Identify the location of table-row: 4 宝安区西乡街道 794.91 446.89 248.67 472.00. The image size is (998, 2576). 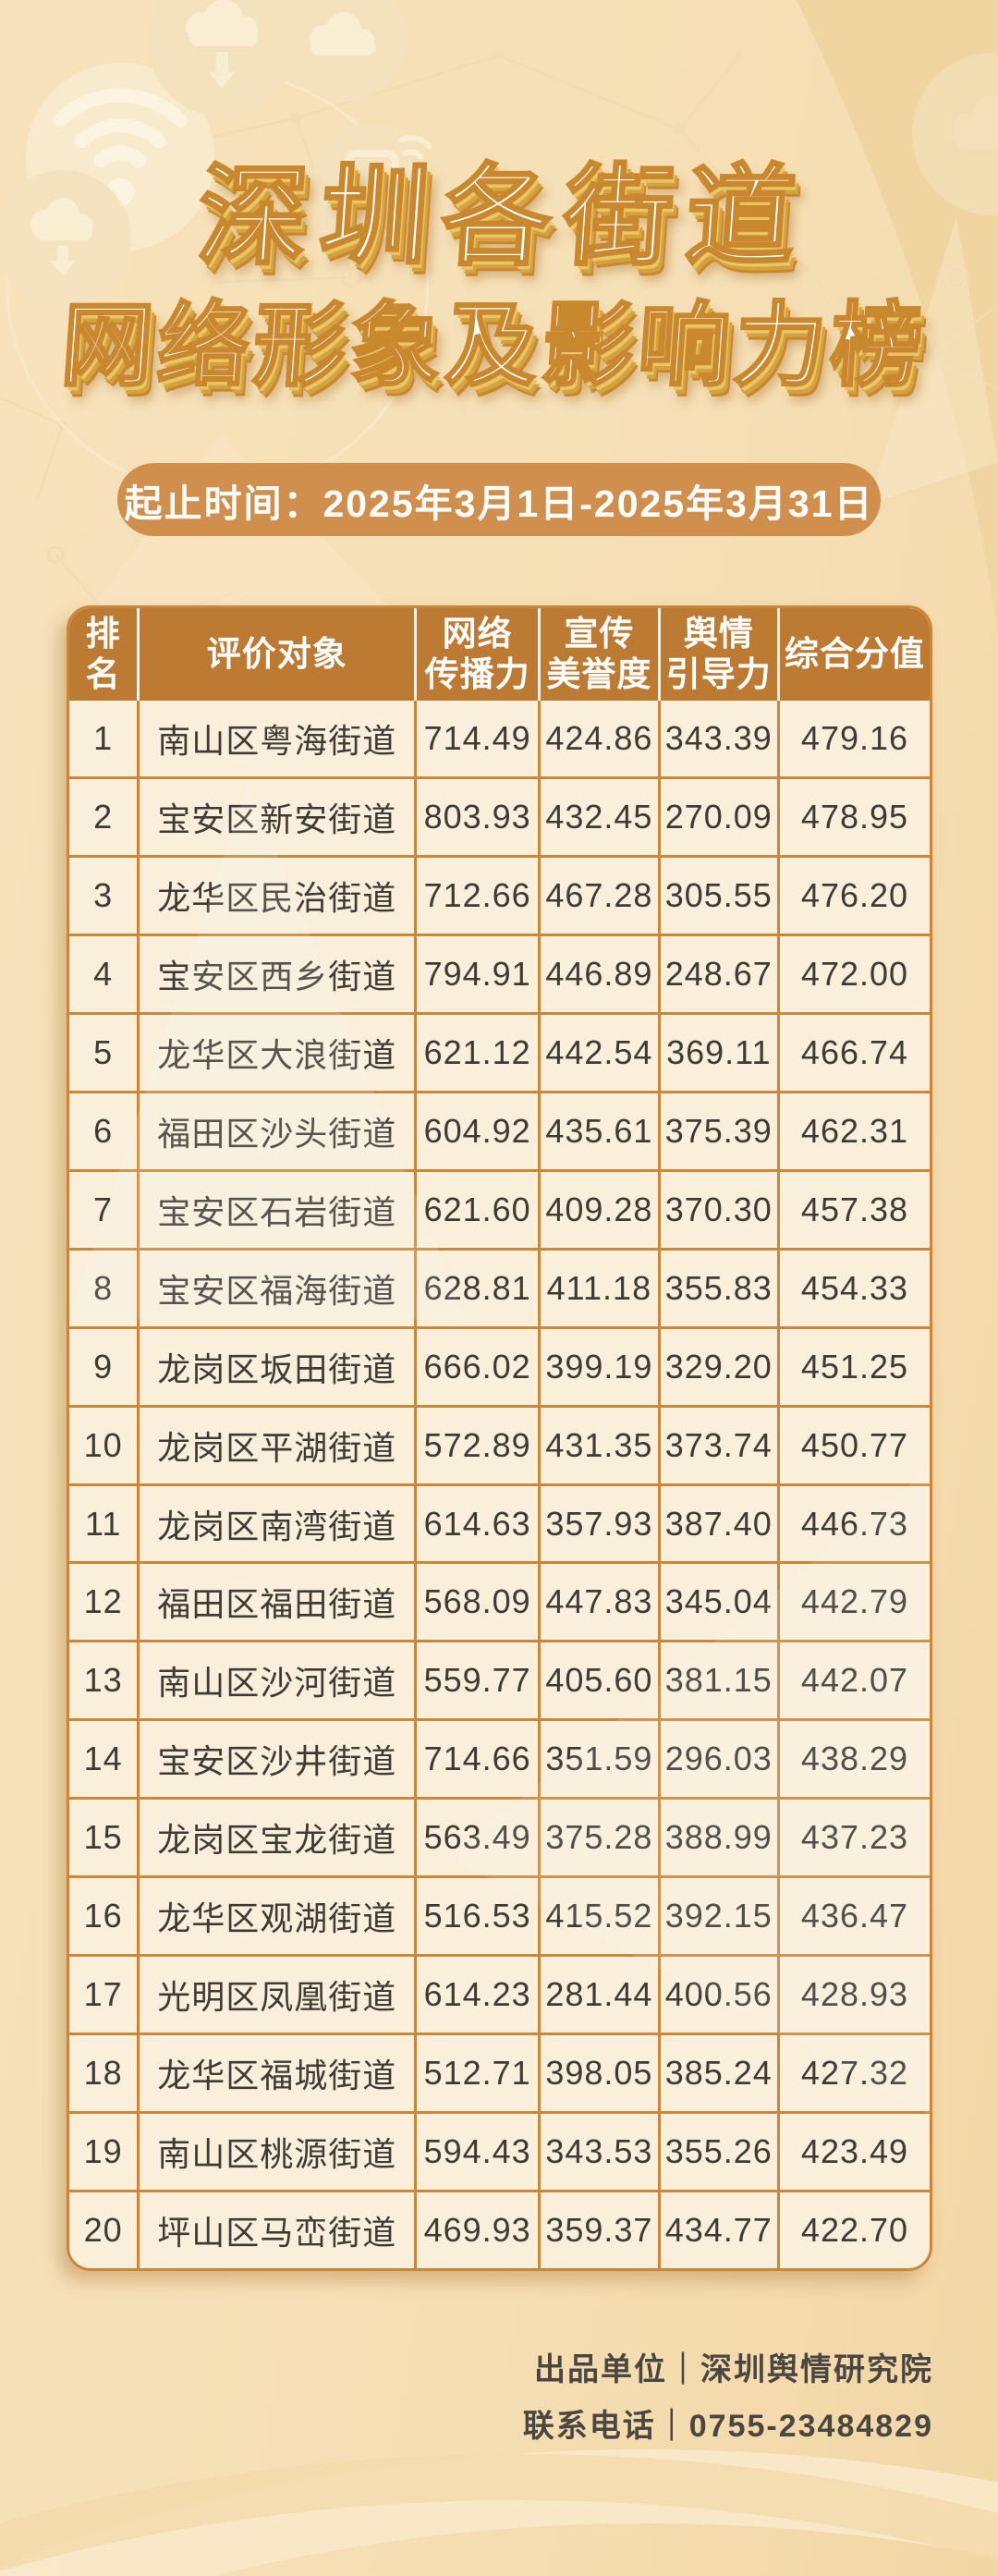
(499, 972).